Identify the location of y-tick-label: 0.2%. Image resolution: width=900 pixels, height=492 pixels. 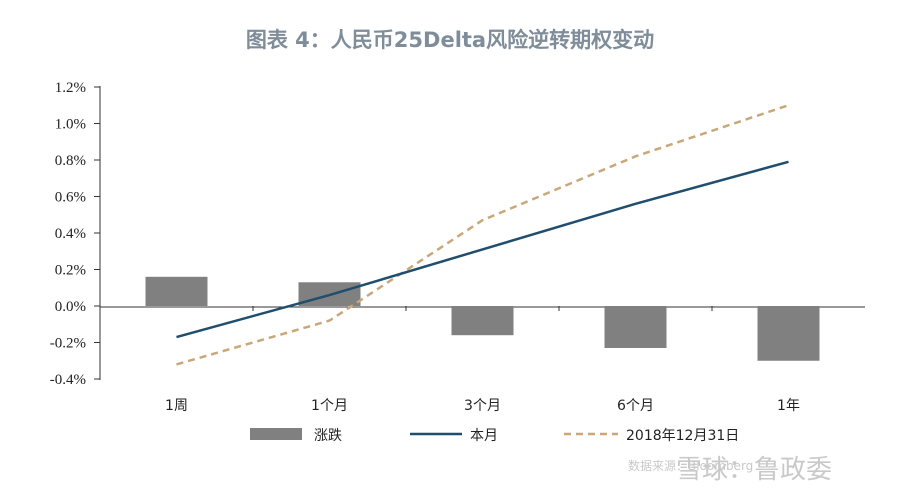
(70, 271).